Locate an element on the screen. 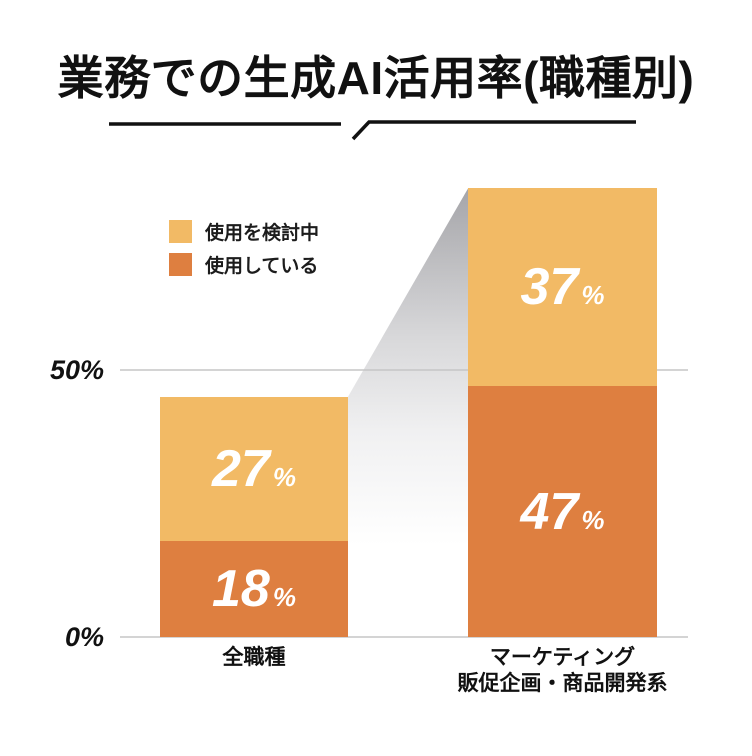  bar-segment-using: 18% is located at coordinates (254, 588).